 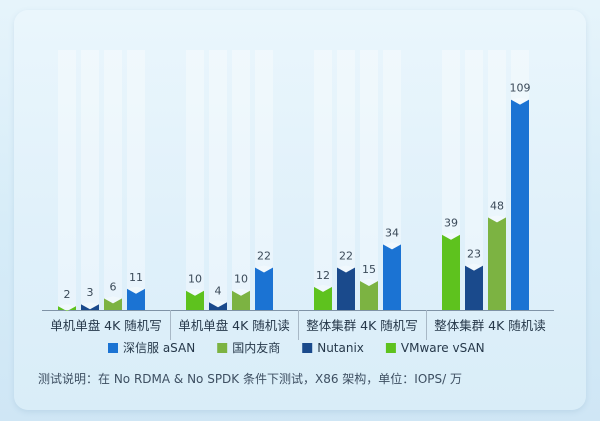 I want to click on data-label: 2, so click(x=67, y=294).